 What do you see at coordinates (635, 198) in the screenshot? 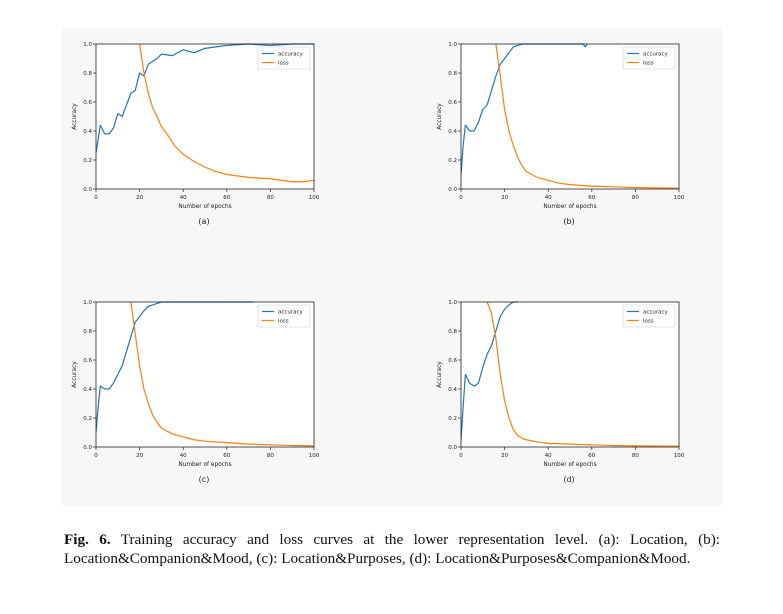
I see `x-tick-label-b: 80` at bounding box center [635, 198].